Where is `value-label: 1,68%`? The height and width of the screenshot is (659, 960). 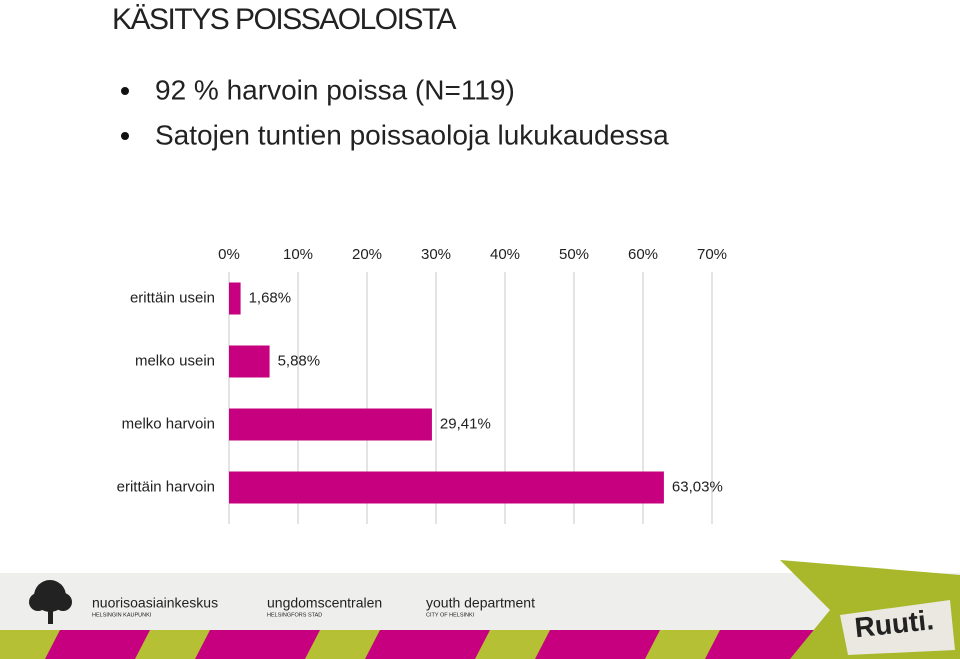
value-label: 1,68% is located at coordinates (270, 297).